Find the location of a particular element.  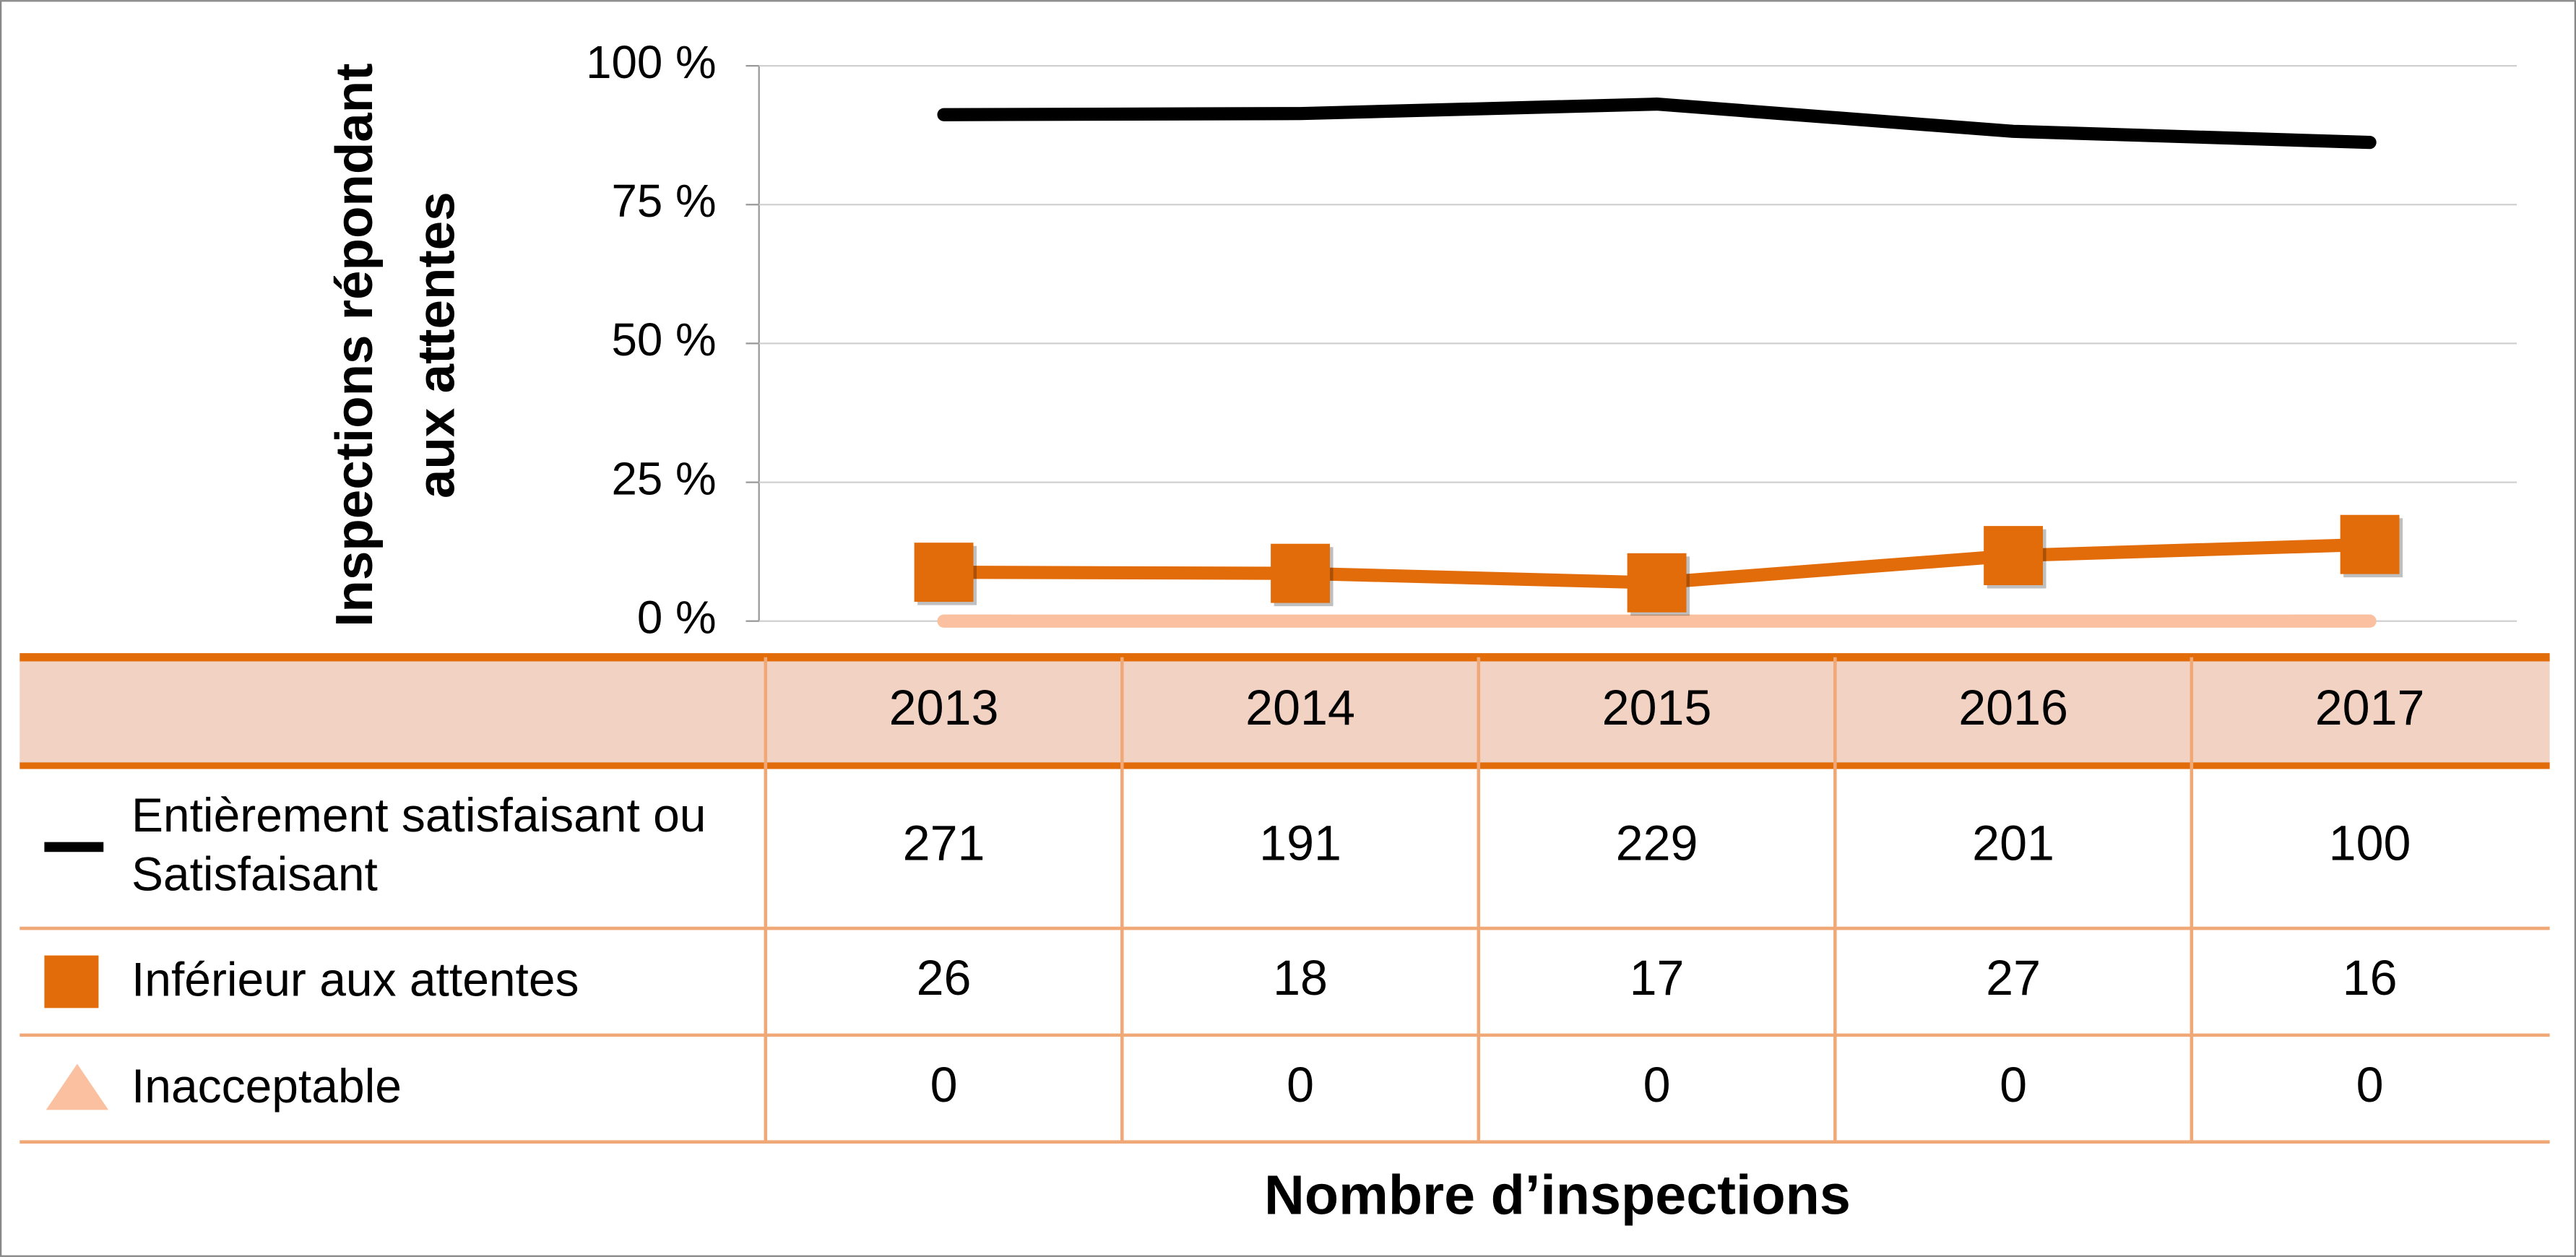

y-tick-label: 25 % is located at coordinates (663, 478).